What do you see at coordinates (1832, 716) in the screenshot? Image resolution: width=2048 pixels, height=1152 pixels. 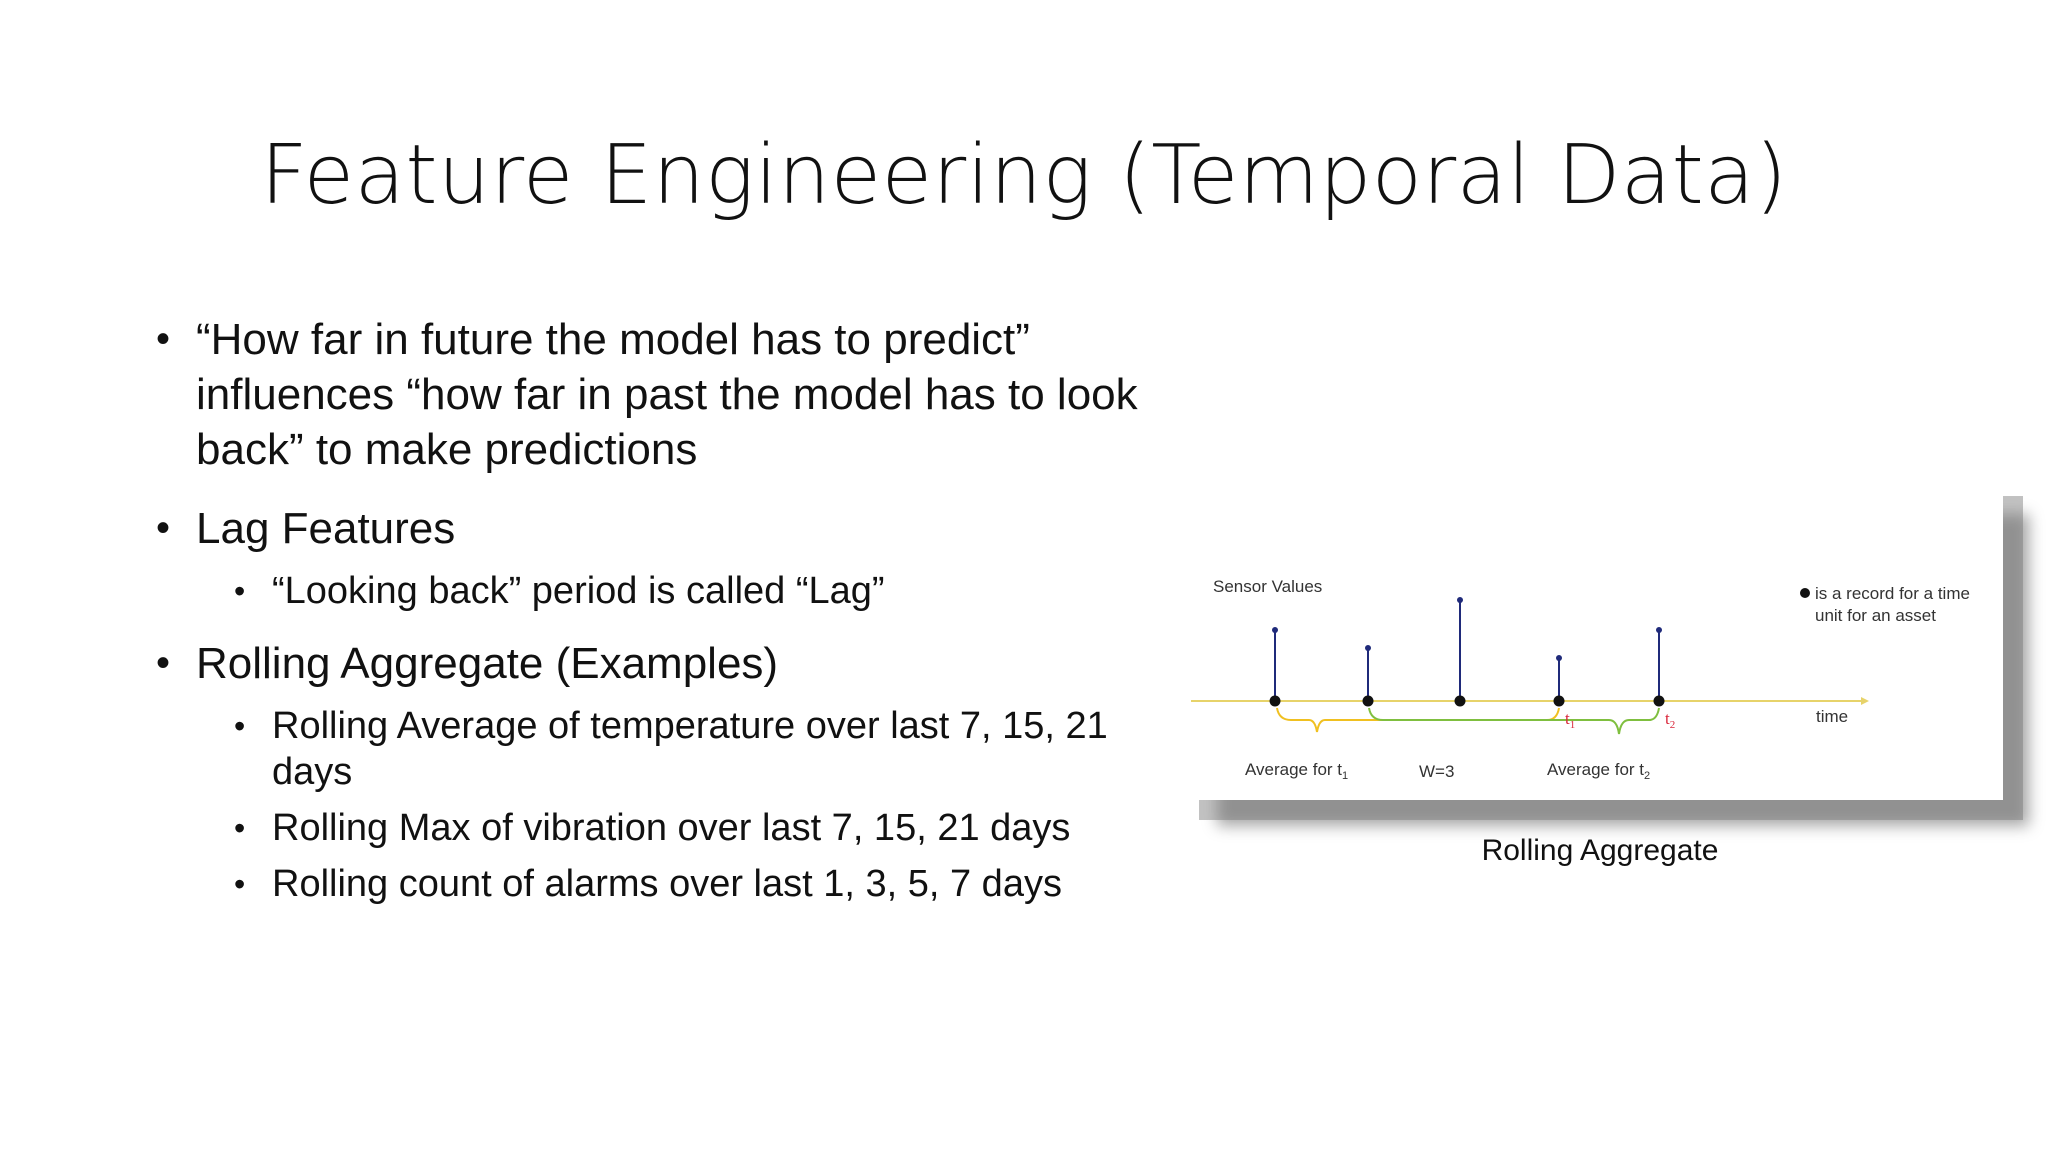 I see `x-axis-label: time` at bounding box center [1832, 716].